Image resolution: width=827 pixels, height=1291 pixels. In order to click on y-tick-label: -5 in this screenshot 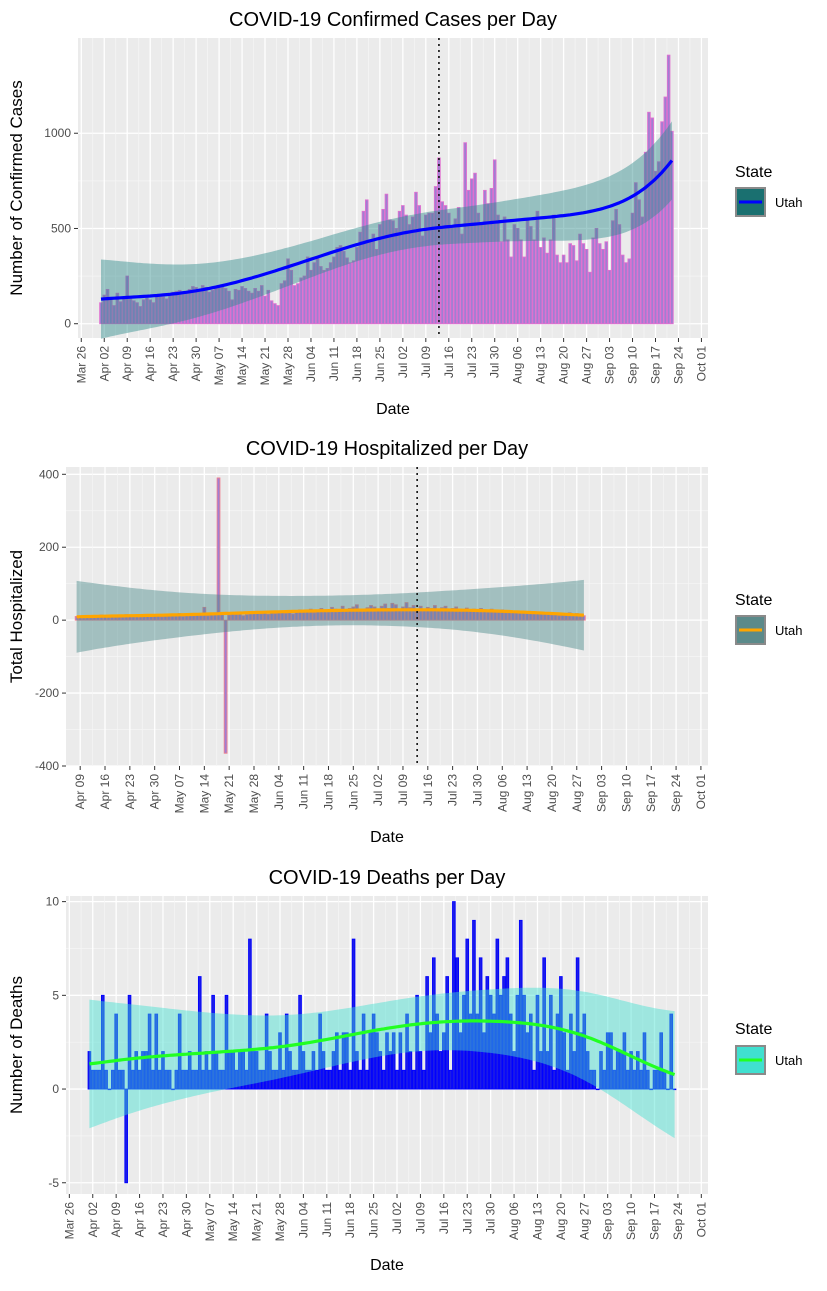, I will do `click(53, 1183)`.